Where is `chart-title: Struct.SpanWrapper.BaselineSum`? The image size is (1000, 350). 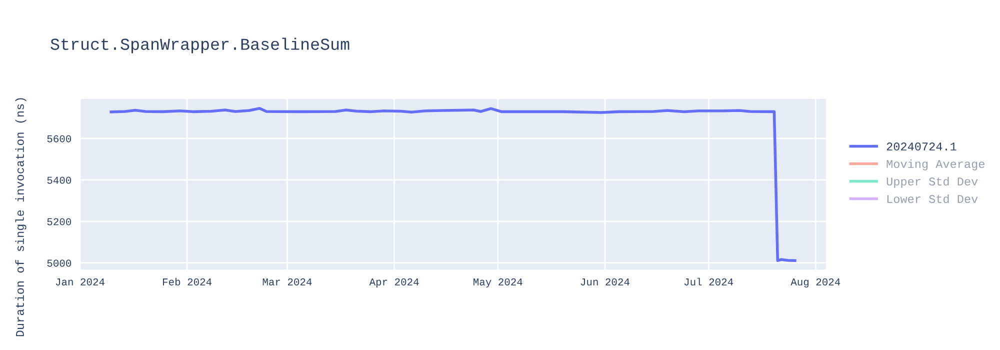 chart-title: Struct.SpanWrapper.BaselineSum is located at coordinates (200, 46).